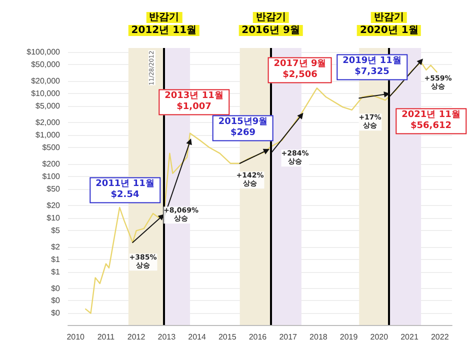 The width and height of the screenshot is (474, 347). What do you see at coordinates (167, 337) in the screenshot?
I see `x-tick-label: 2013` at bounding box center [167, 337].